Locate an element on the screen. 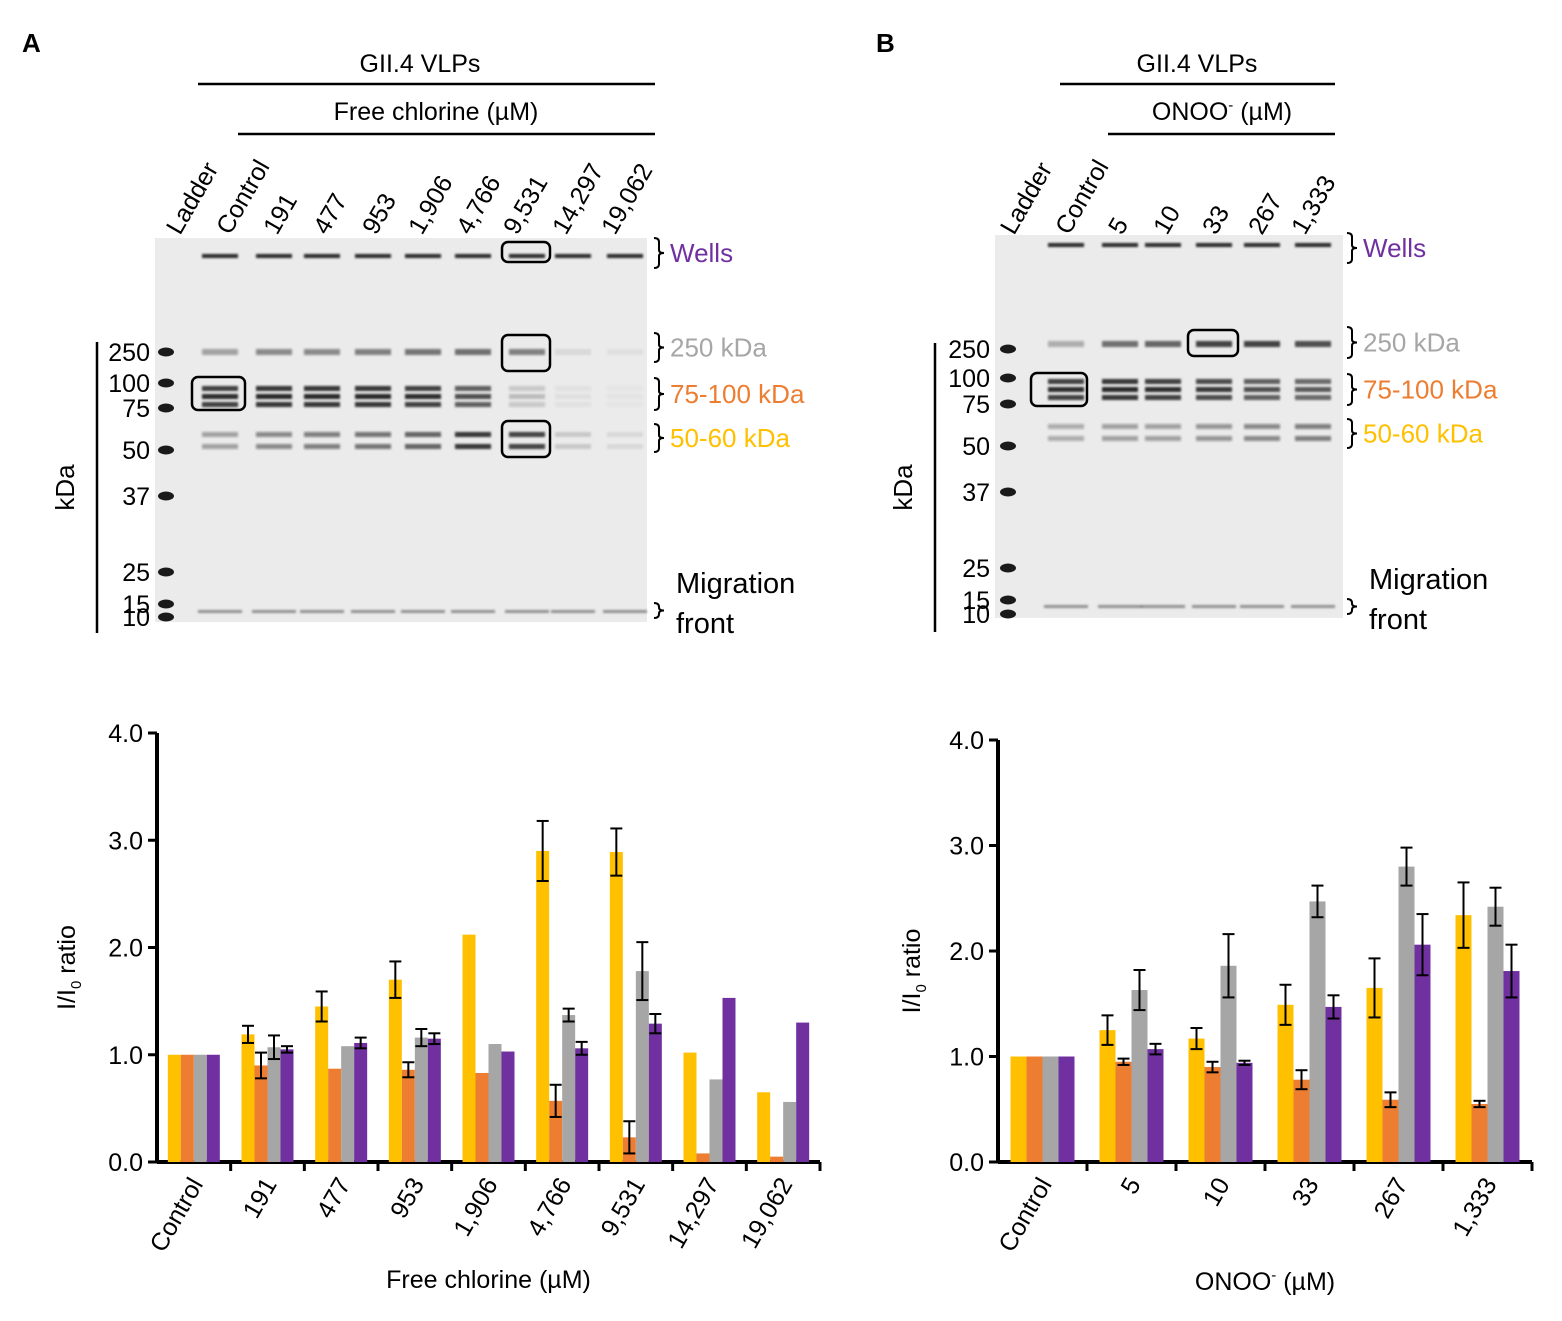 This screenshot has width=1562, height=1321. x-tick-label: 1,333 is located at coordinates (1475, 1207).